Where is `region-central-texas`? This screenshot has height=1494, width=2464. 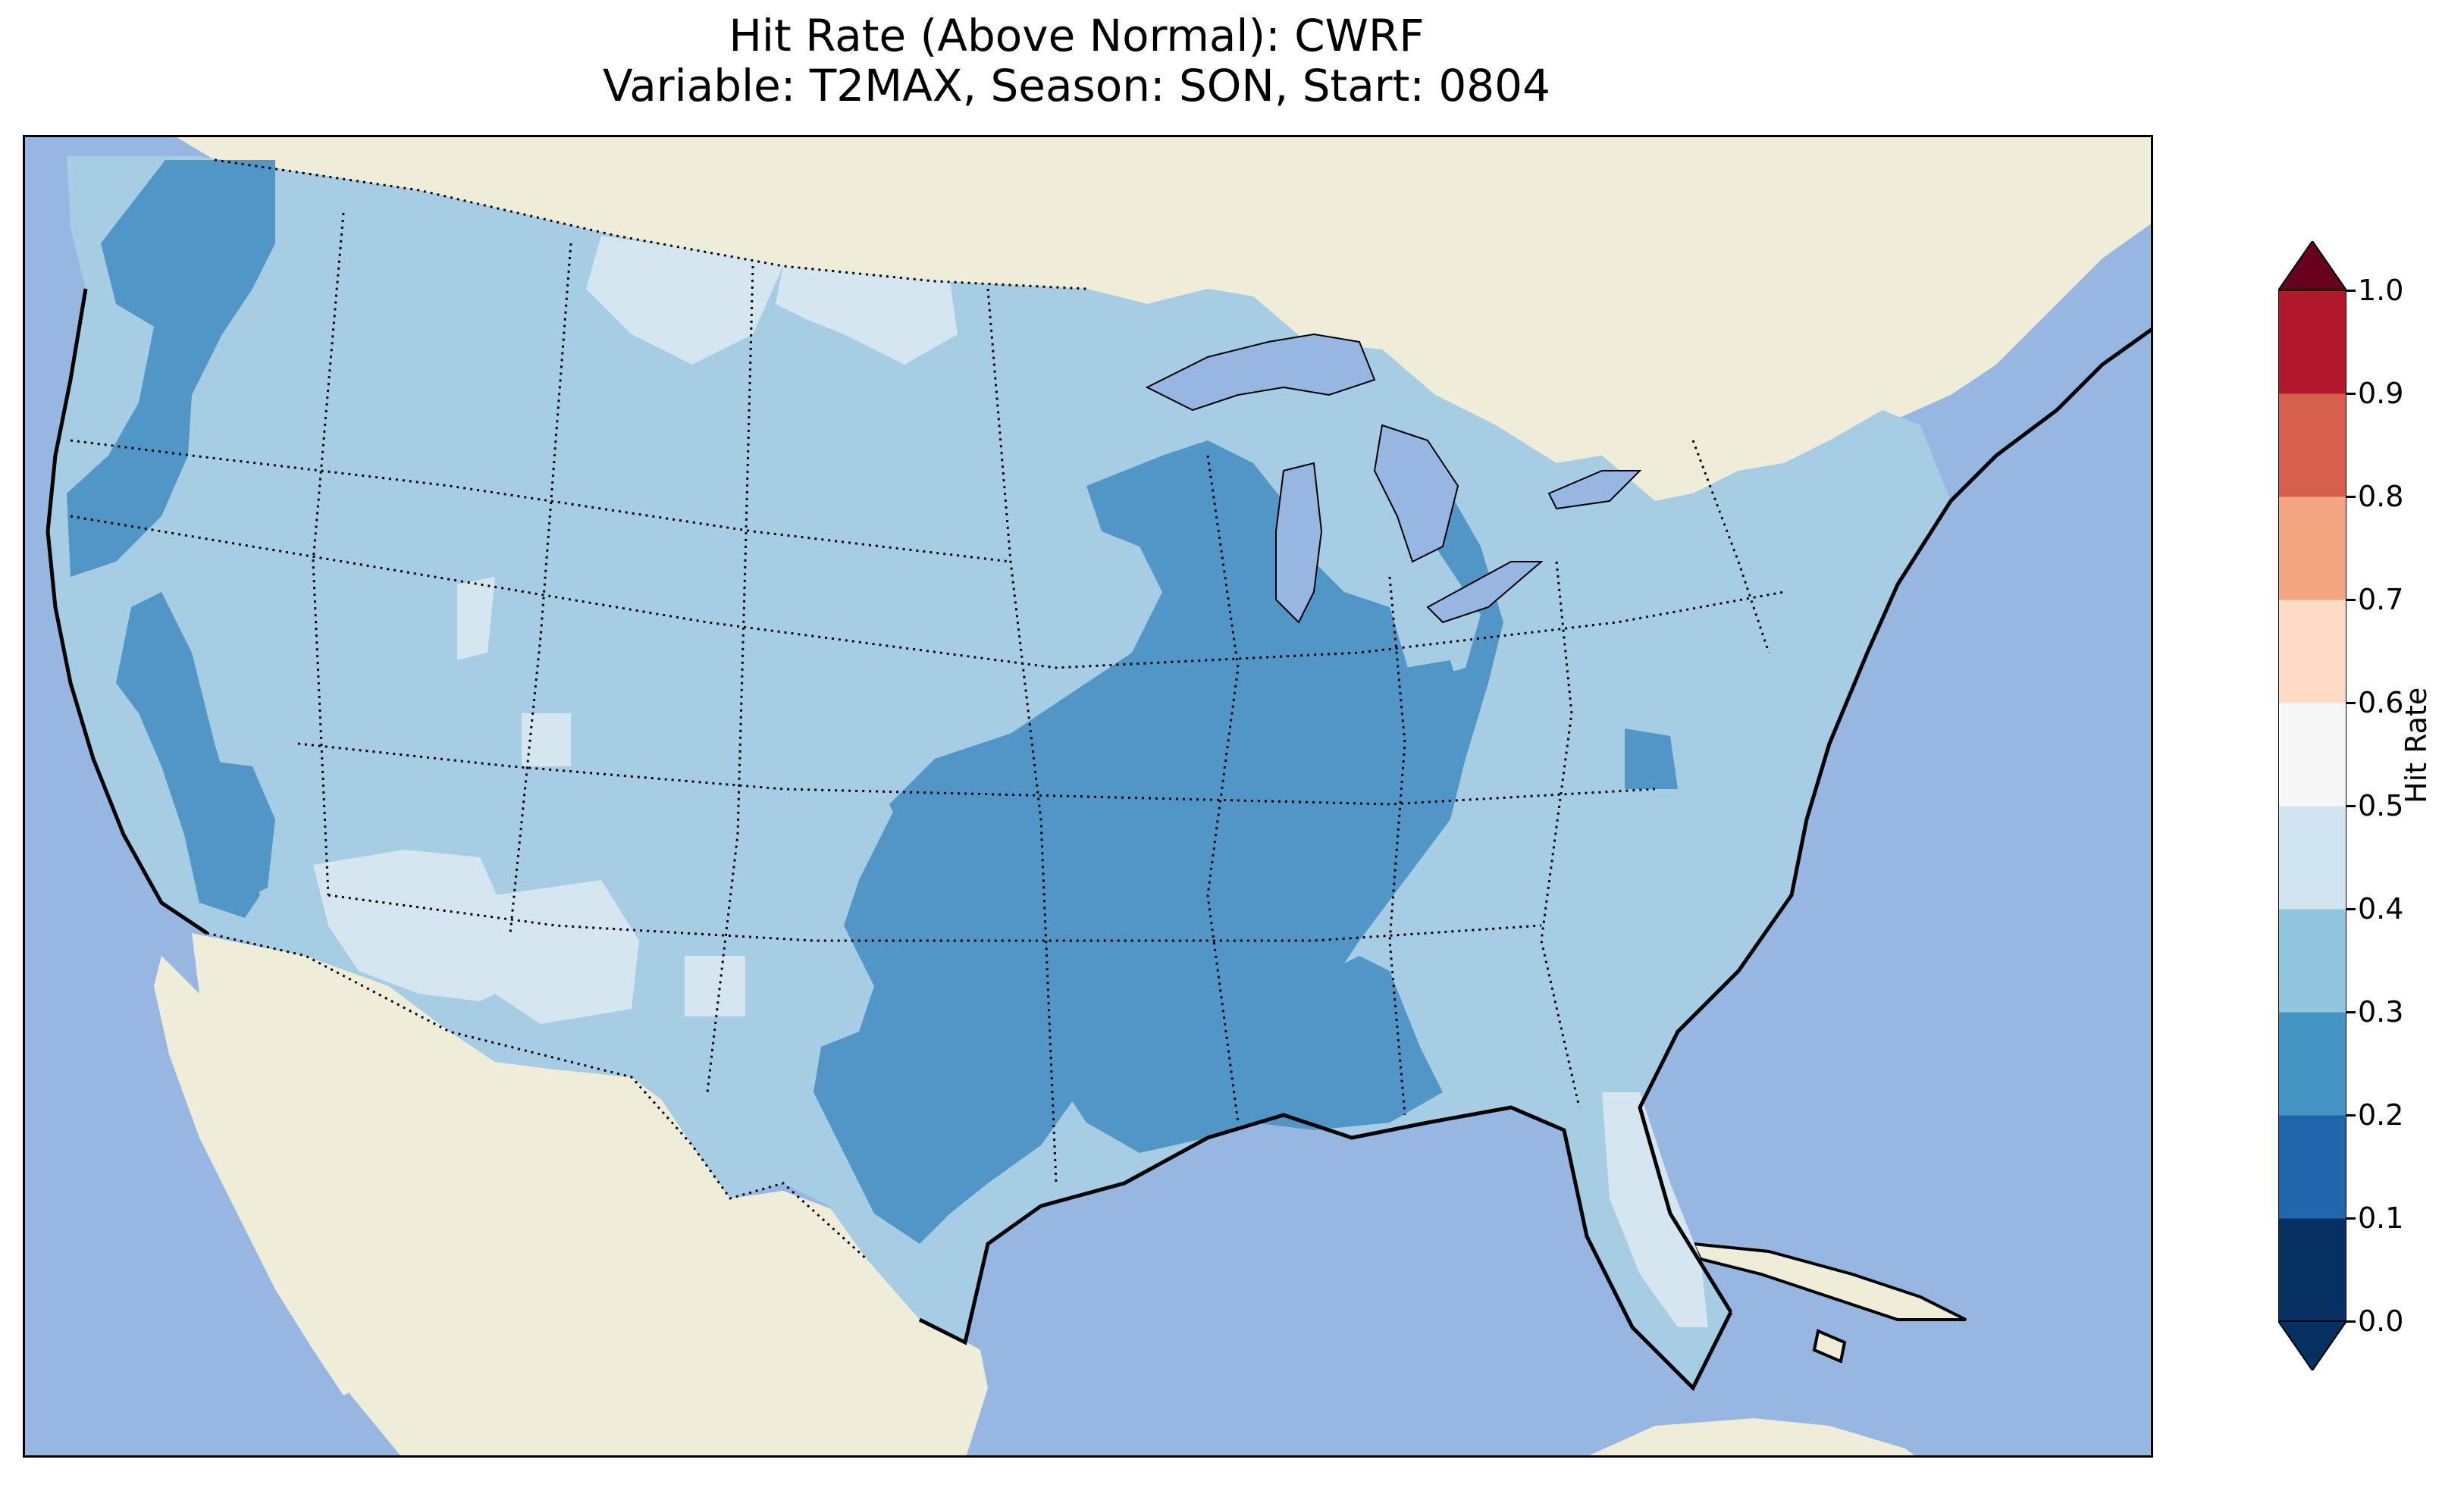
region-central-texas is located at coordinates (946, 1024).